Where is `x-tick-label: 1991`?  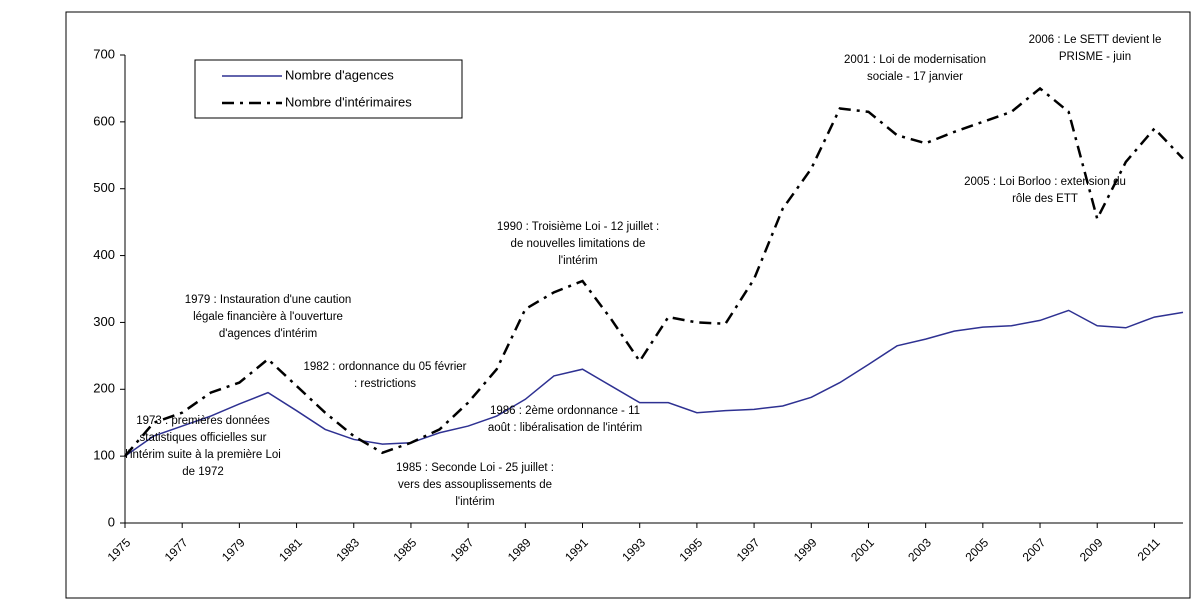
x-tick-label: 1991 is located at coordinates (576, 549).